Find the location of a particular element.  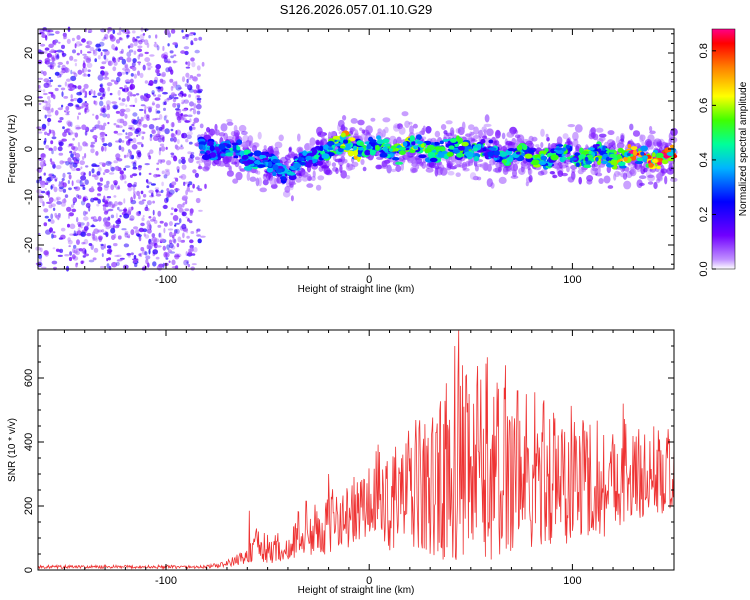

heatmap-x-tick-label: 0 is located at coordinates (369, 280).